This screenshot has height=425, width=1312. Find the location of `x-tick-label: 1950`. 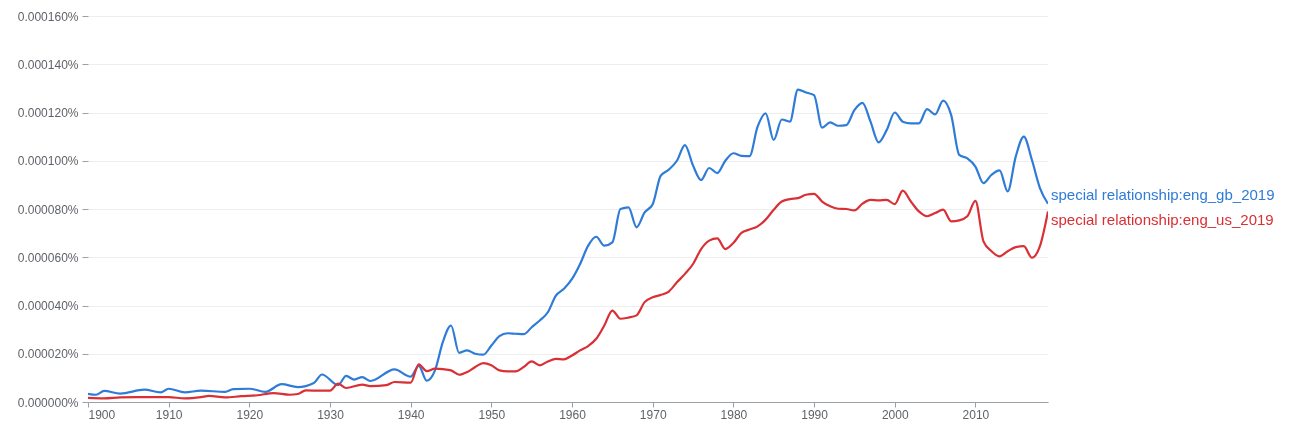

x-tick-label: 1950 is located at coordinates (492, 414).